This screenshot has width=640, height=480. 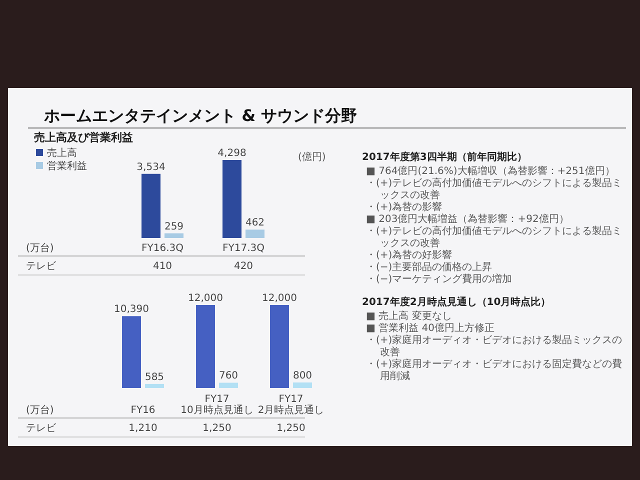 What do you see at coordinates (312, 157) in the screenshot?
I see `y-axis-title: (億円)` at bounding box center [312, 157].